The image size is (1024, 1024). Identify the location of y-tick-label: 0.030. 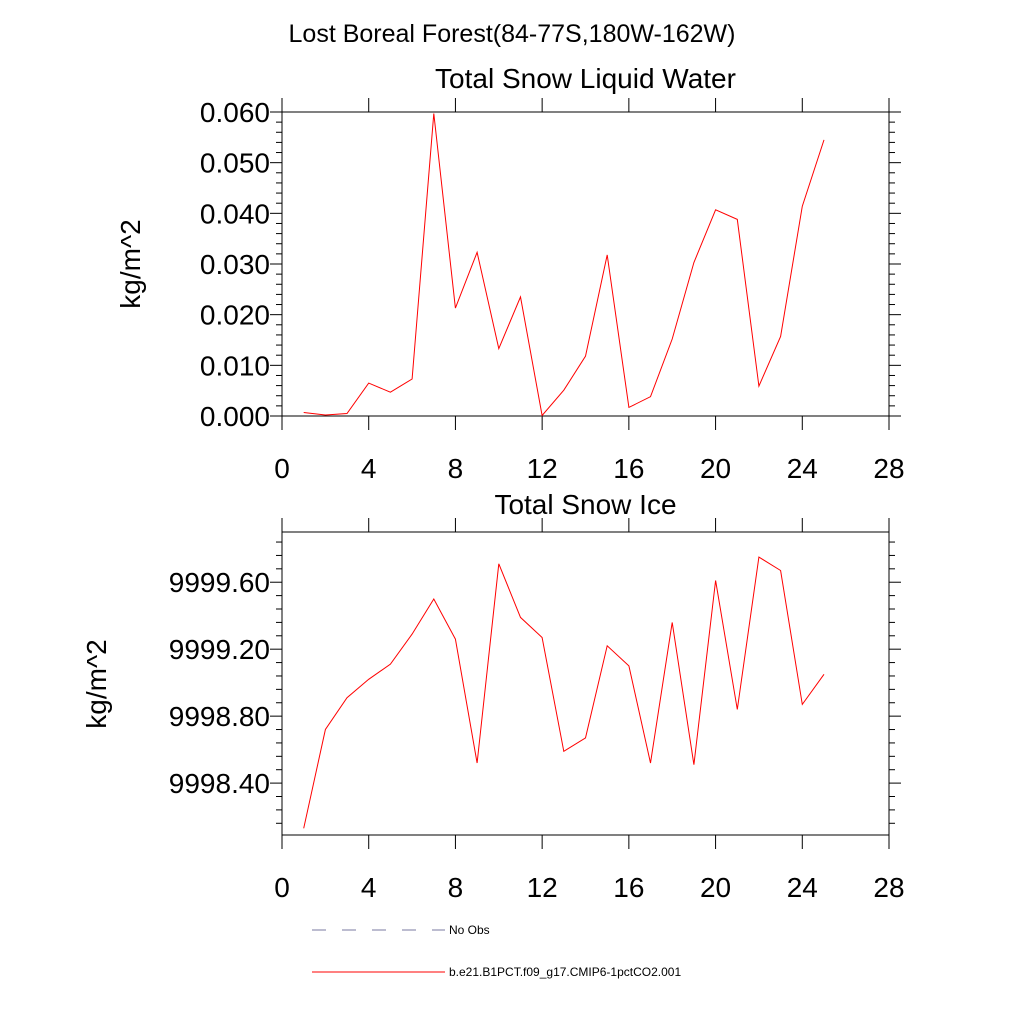
(235, 264).